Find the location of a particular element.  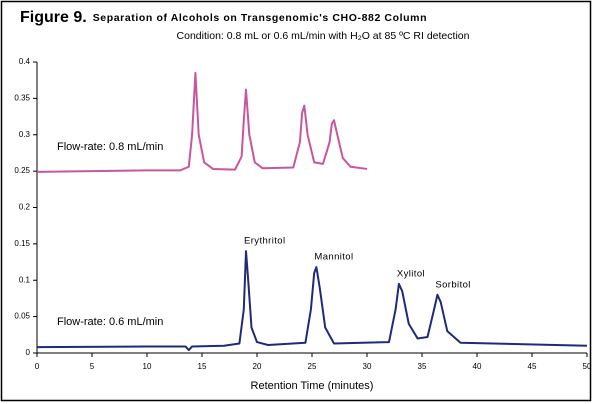

x-tick-label: 50 is located at coordinates (587, 366).